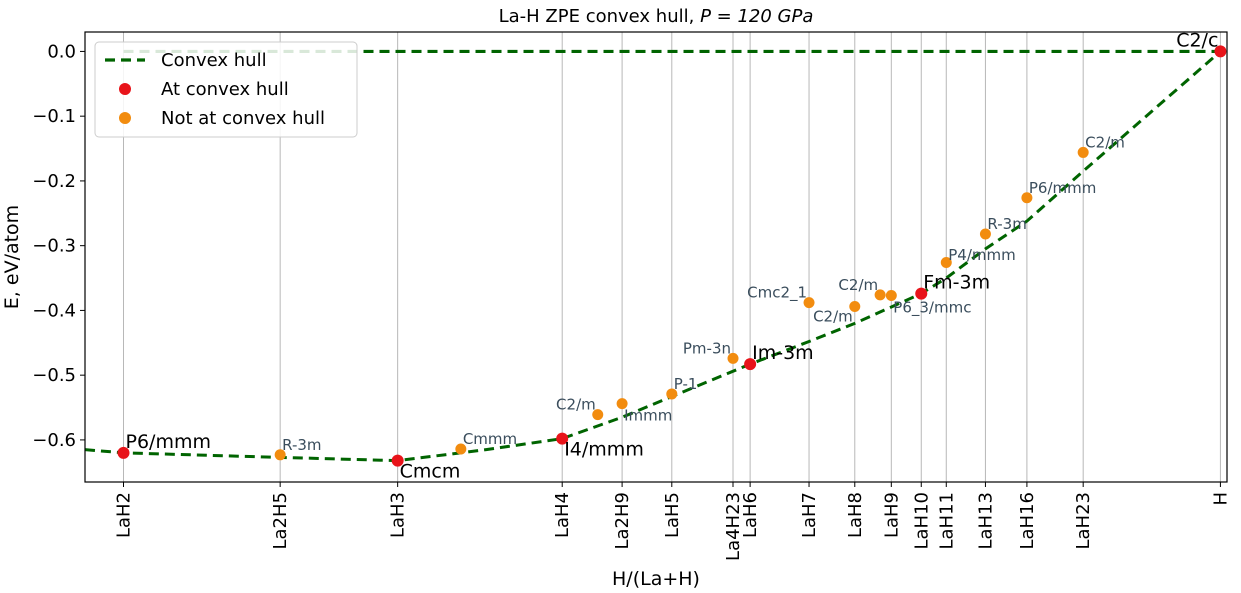 The height and width of the screenshot is (593, 1241). Describe the element at coordinates (54, 116) in the screenshot. I see `y-tick-label-1: −0.1` at that location.